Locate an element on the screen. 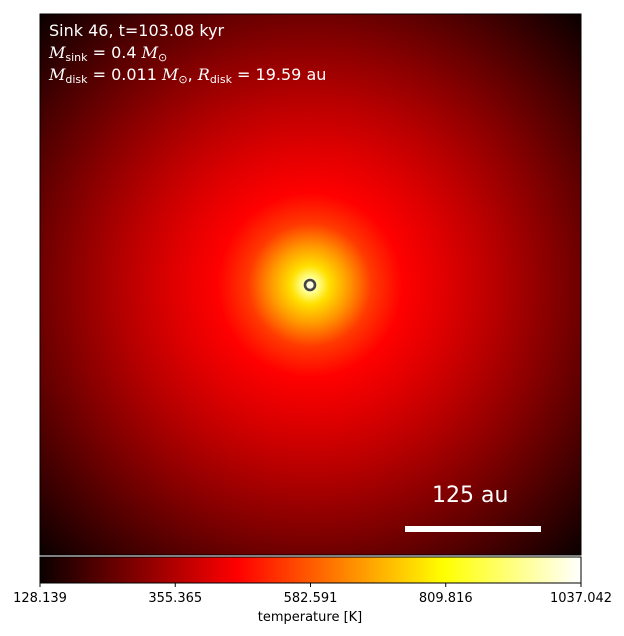 The height and width of the screenshot is (636, 624). colorbar-tick-label: 582.591 is located at coordinates (310, 598).